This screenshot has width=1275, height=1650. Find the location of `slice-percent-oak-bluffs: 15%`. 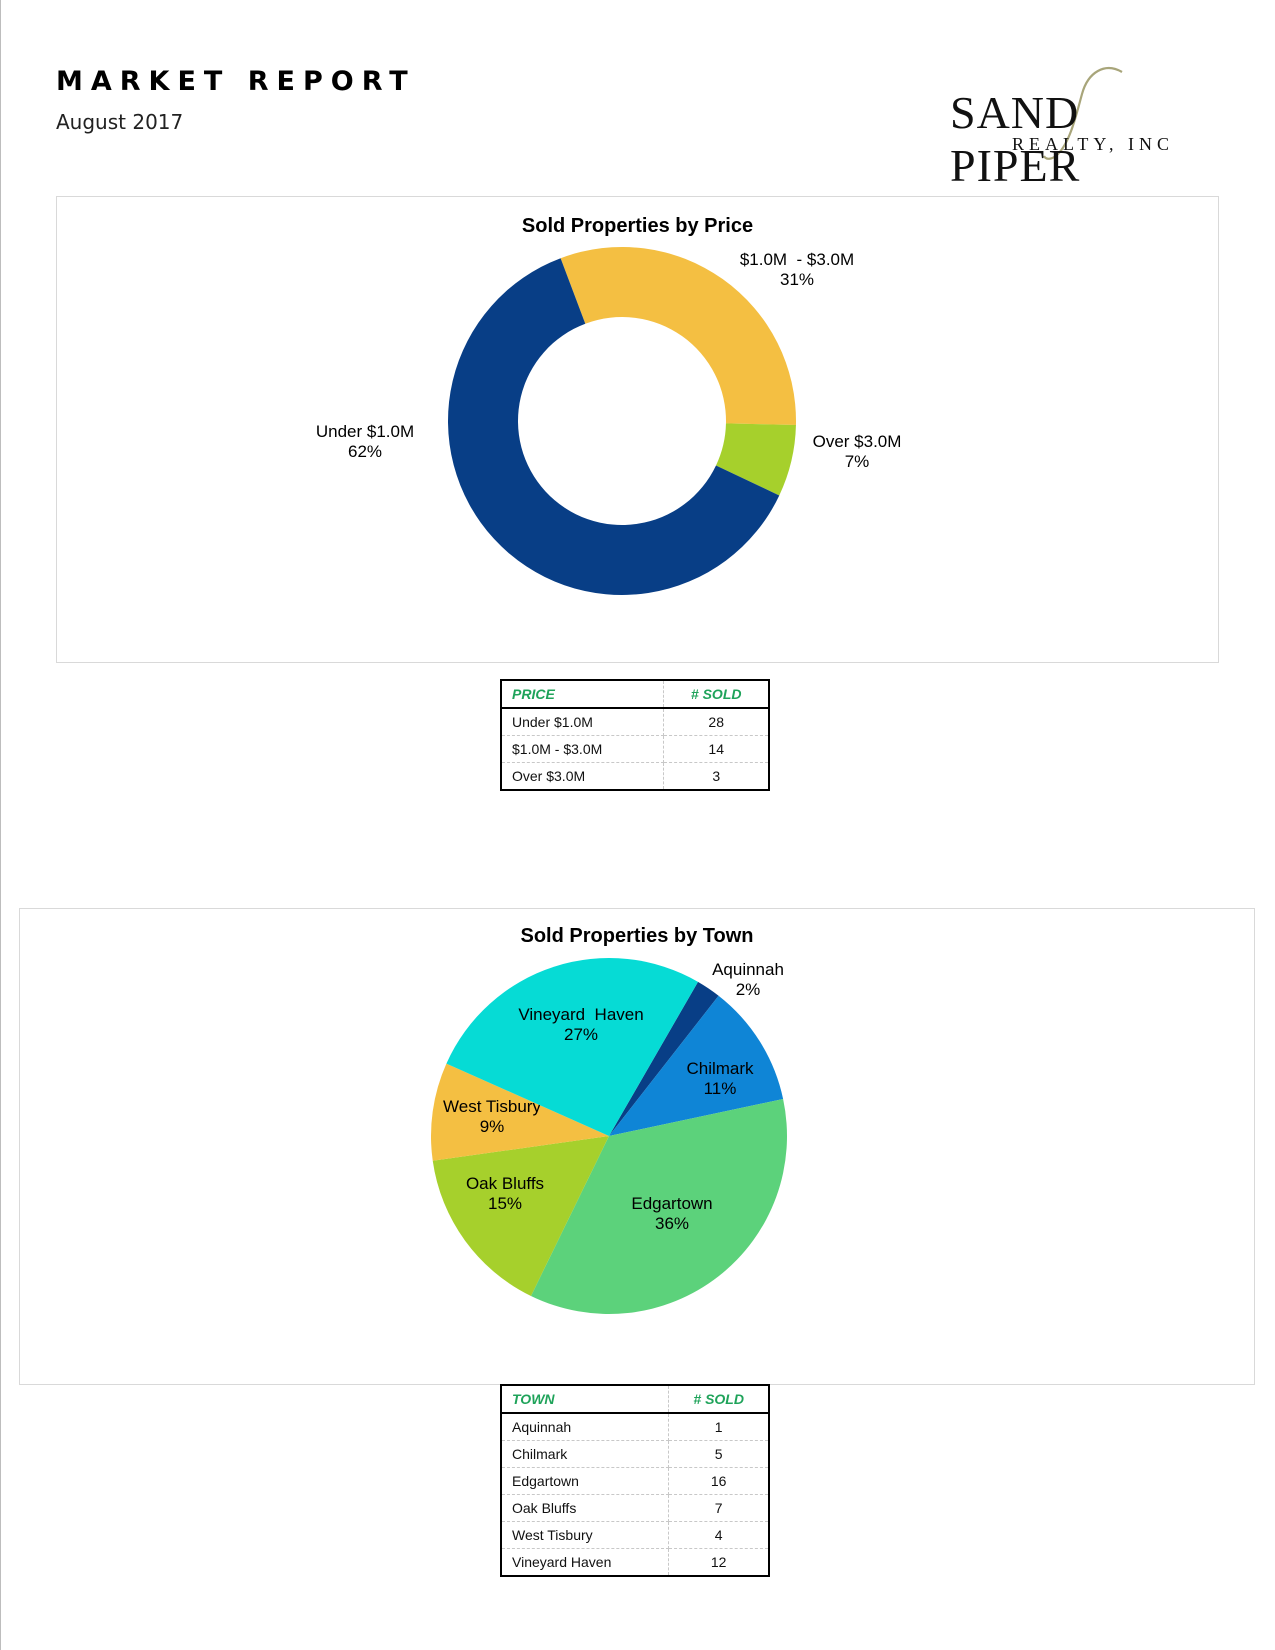

slice-percent-oak-bluffs: 15% is located at coordinates (505, 1203).